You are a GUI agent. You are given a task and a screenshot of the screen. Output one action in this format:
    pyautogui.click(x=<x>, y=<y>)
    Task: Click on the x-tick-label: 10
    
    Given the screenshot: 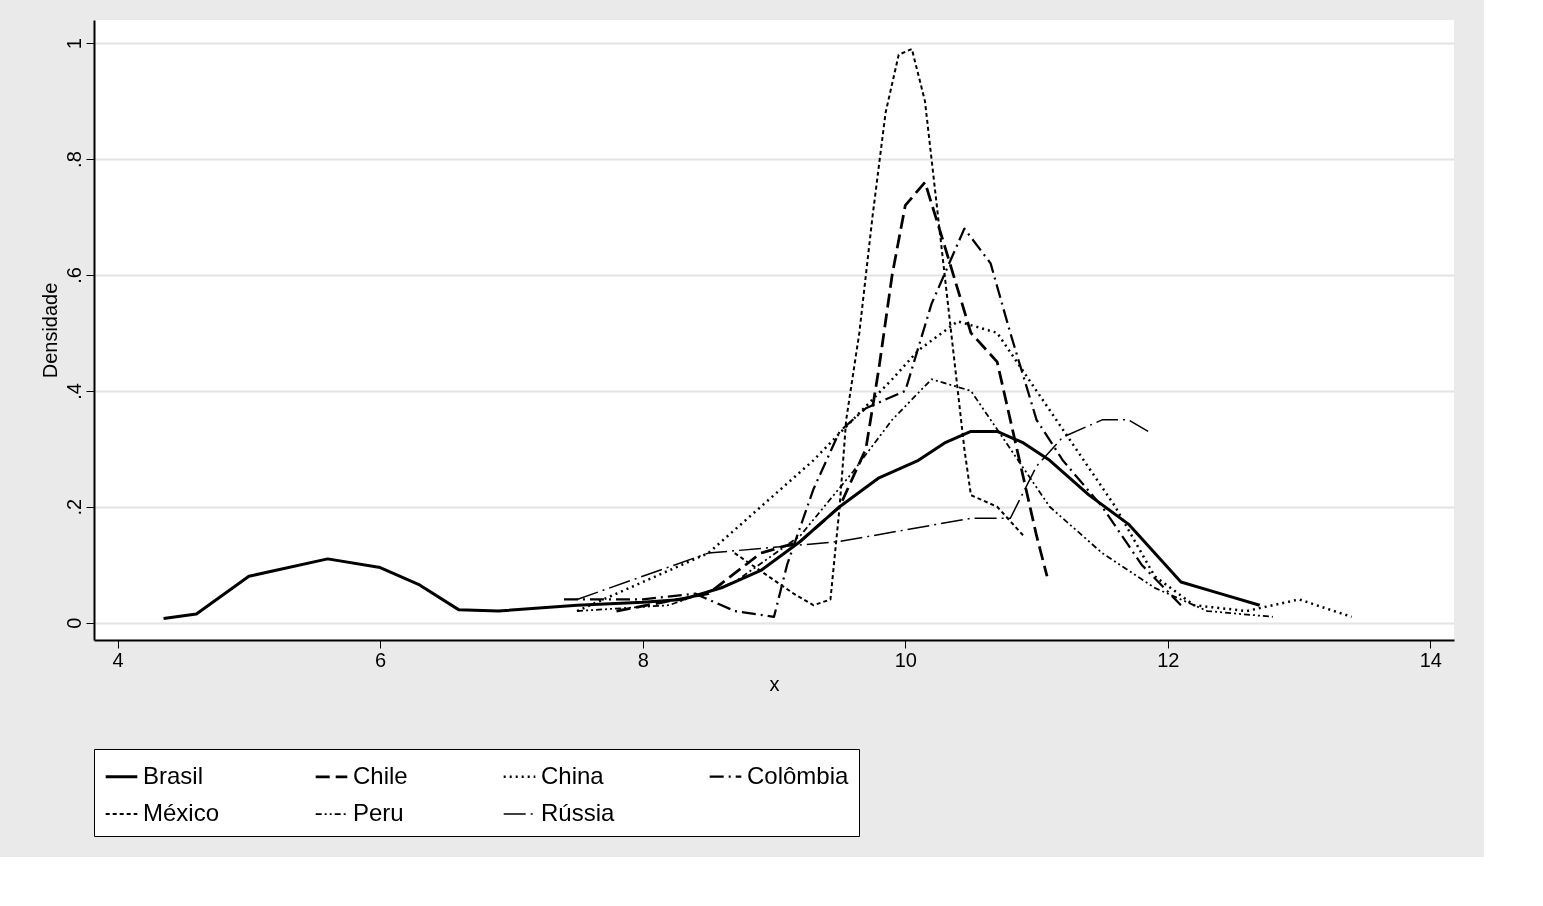 What is the action you would take?
    pyautogui.click(x=905, y=659)
    